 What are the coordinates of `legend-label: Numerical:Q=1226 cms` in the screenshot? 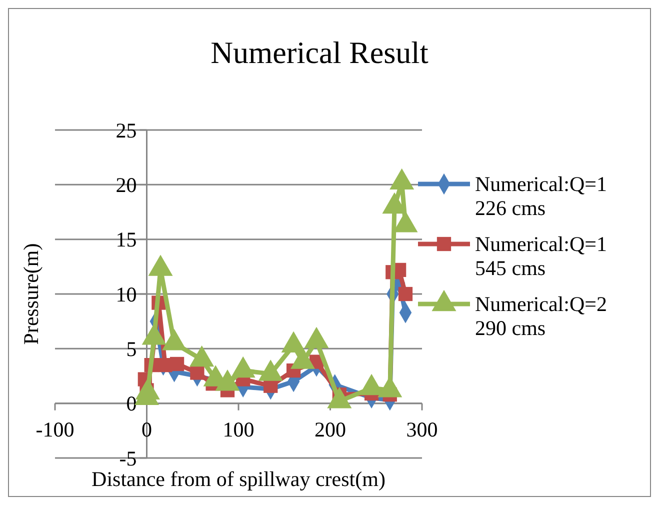 It's located at (541, 196).